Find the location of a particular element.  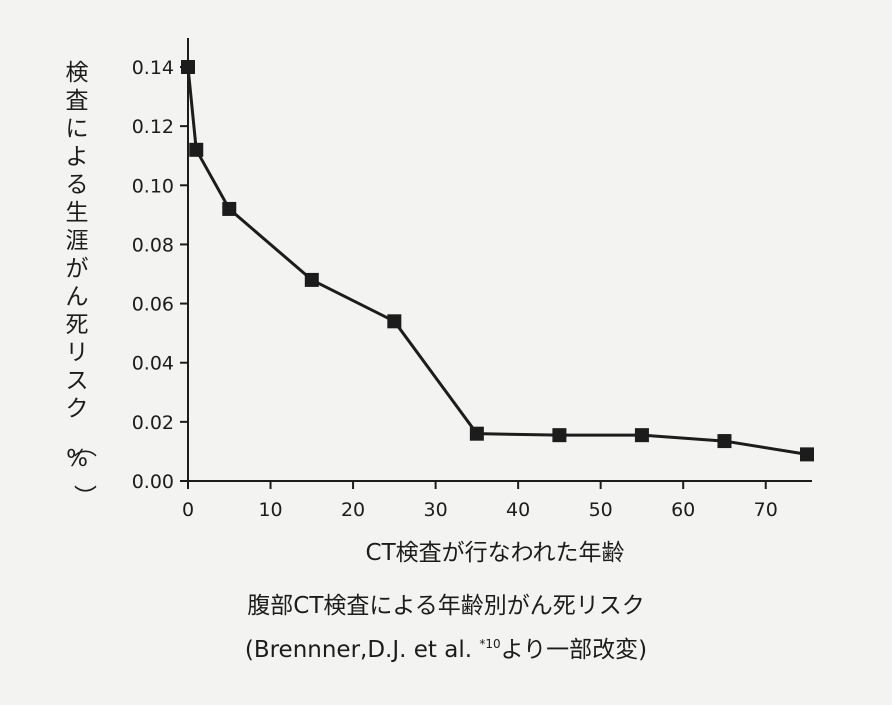

y-axis-title-char: （ is located at coordinates (84, 446).